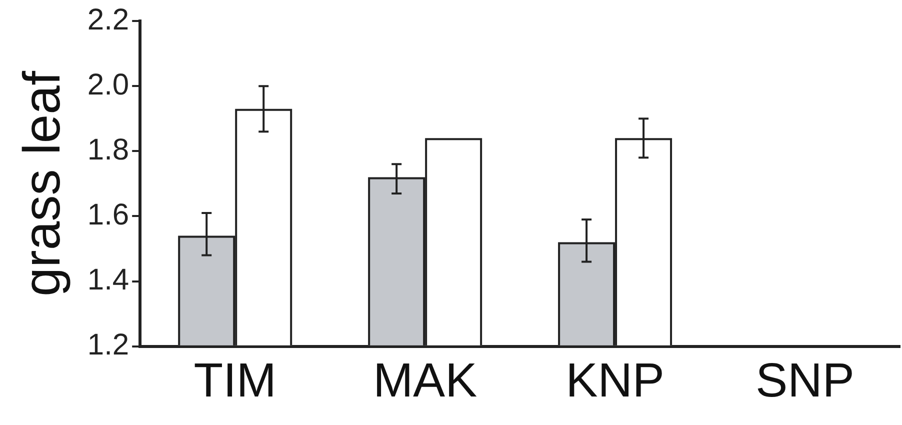 The height and width of the screenshot is (425, 902). Describe the element at coordinates (108, 19) in the screenshot. I see `y-tick-label: 2.2` at that location.